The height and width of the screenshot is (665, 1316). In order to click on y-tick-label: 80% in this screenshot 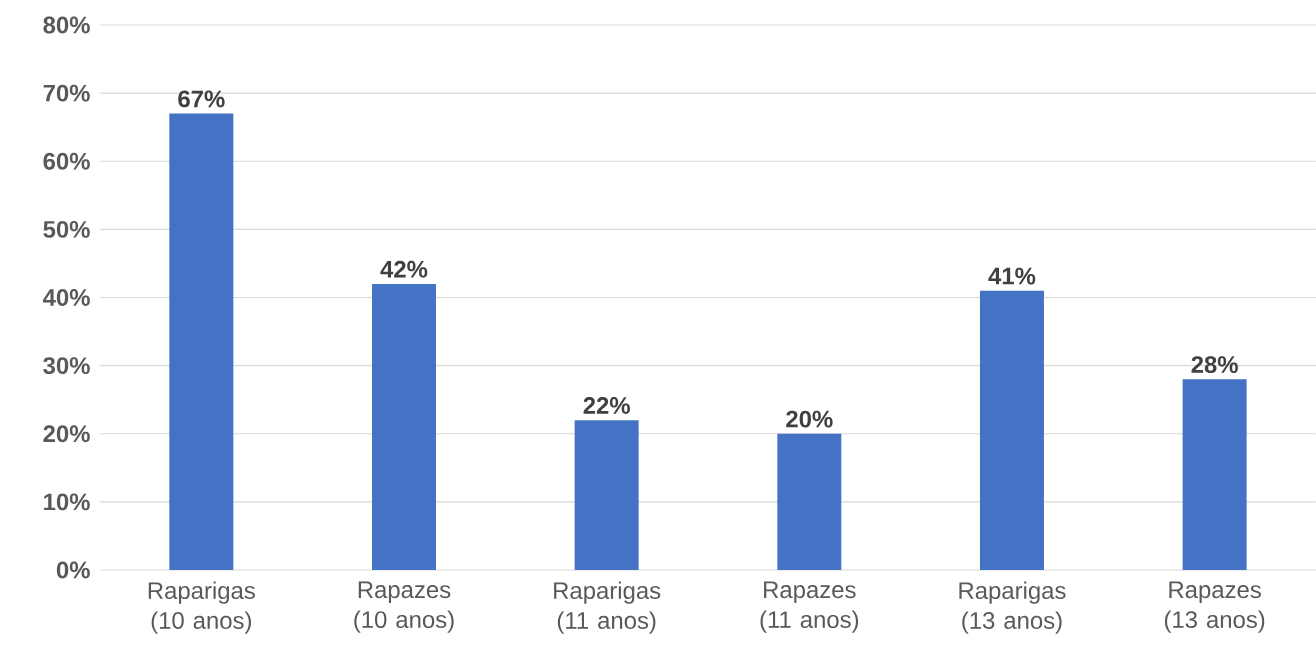, I will do `click(66, 25)`.